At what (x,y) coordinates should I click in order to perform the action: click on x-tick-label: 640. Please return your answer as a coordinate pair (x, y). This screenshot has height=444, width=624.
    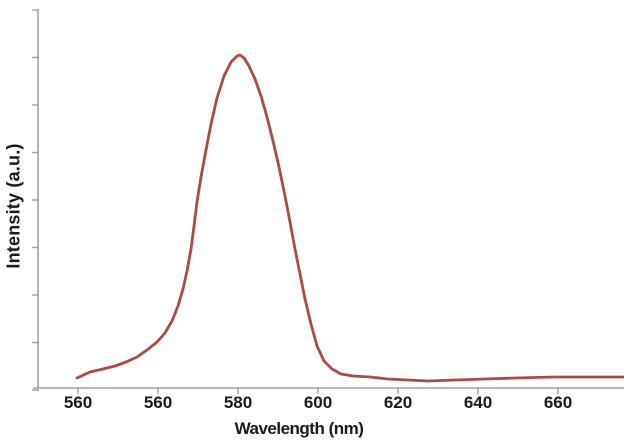
    Looking at the image, I should click on (478, 402).